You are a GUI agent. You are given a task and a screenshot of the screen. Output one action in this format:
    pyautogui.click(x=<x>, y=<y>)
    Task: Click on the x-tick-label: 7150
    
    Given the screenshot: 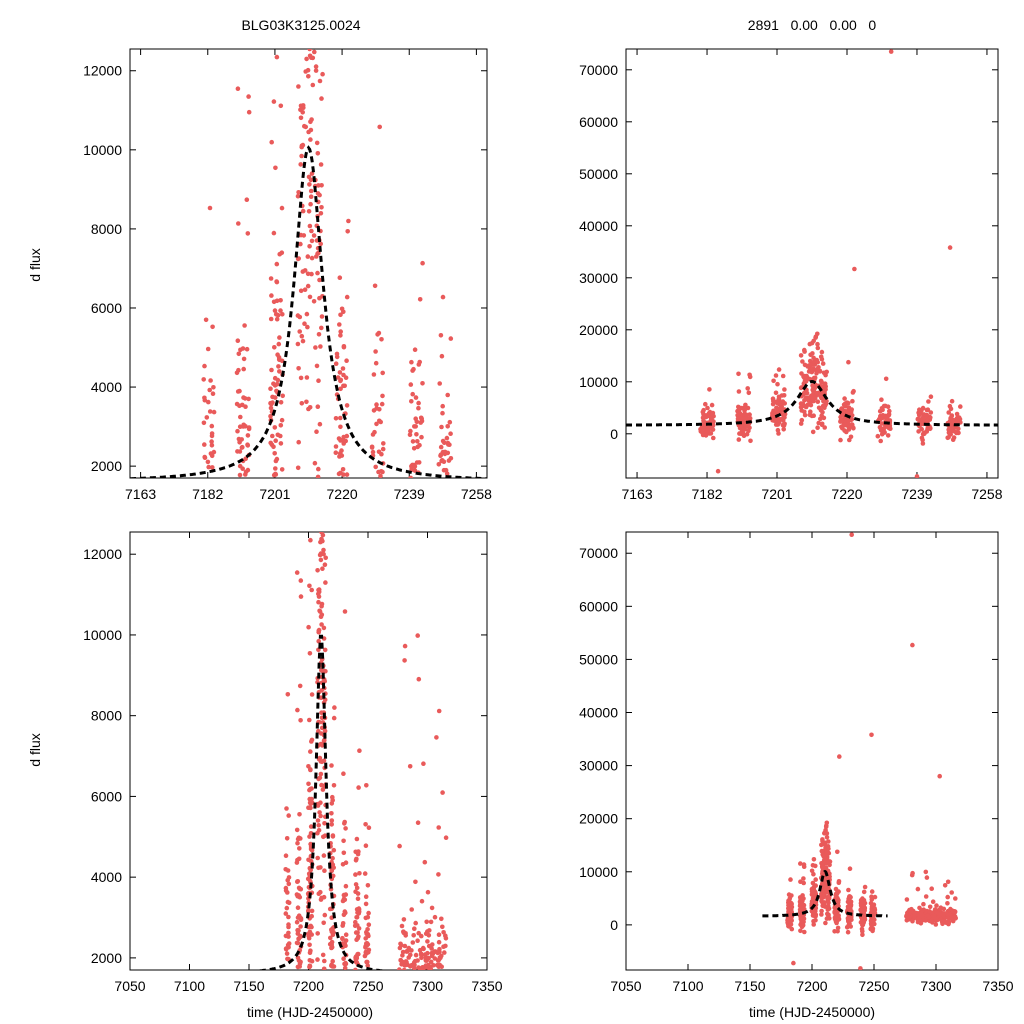 What is the action you would take?
    pyautogui.click(x=248, y=986)
    